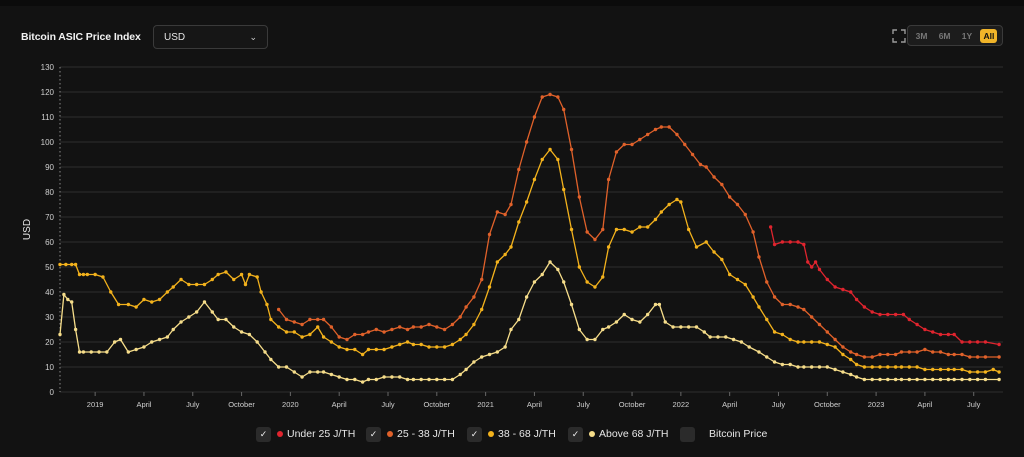 This screenshot has height=457, width=1024. I want to click on legend-dot, so click(280, 434).